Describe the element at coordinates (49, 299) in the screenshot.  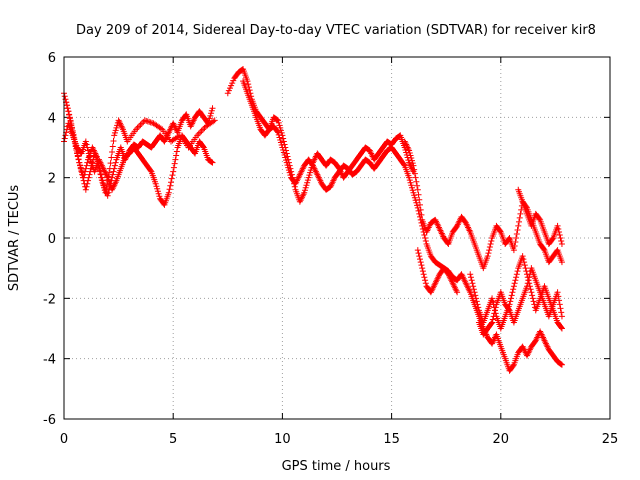
I see `y-tick-label: -2` at that location.